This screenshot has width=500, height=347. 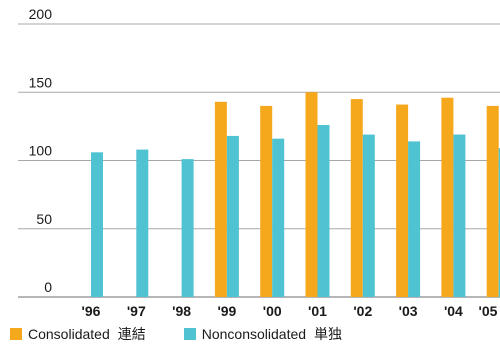 I want to click on y-axis-tick-labels: 0 50 100 150 200, so click(x=41, y=150).